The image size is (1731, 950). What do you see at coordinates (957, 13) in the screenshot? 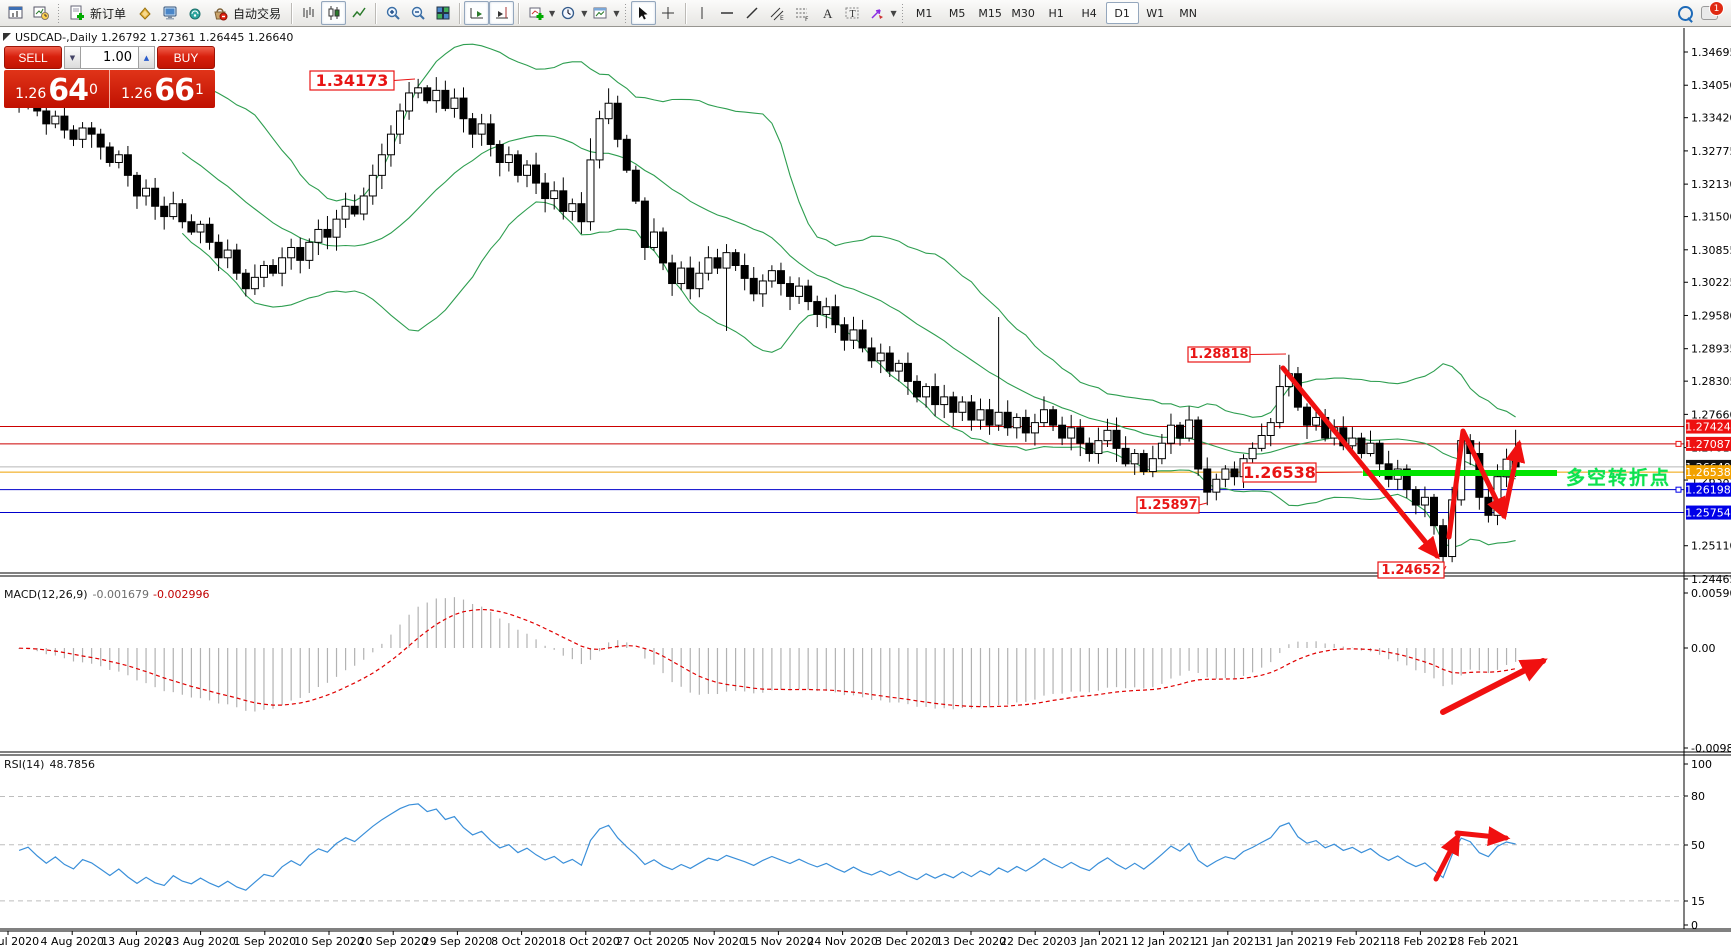
I see `timeframe-button-M5: M5` at bounding box center [957, 13].